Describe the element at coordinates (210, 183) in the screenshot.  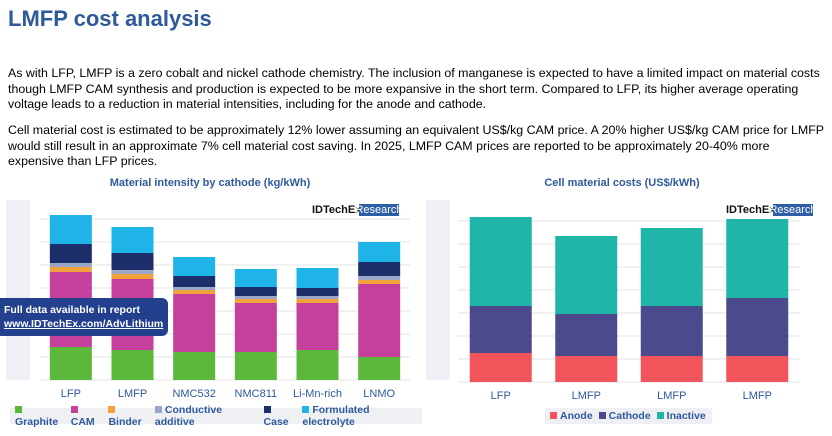
I see `chart-title: Material intensity by cathode (kg/kWh)` at that location.